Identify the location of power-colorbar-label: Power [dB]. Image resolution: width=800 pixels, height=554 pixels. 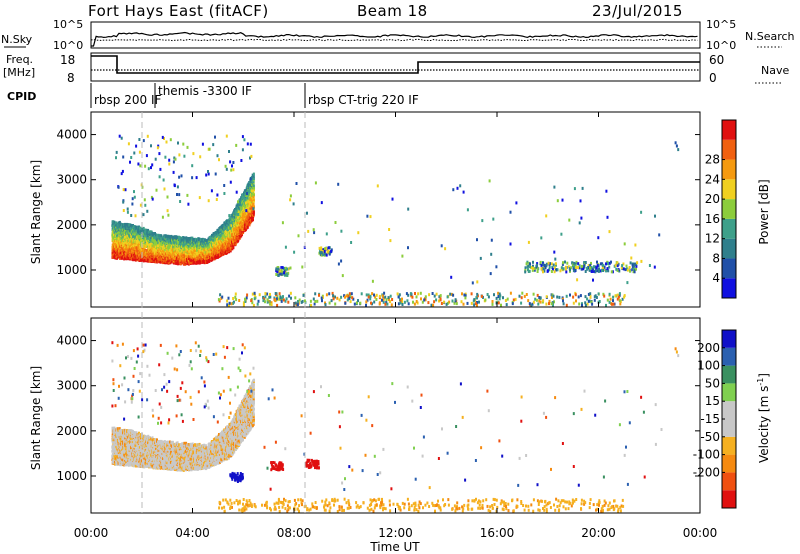
(764, 211).